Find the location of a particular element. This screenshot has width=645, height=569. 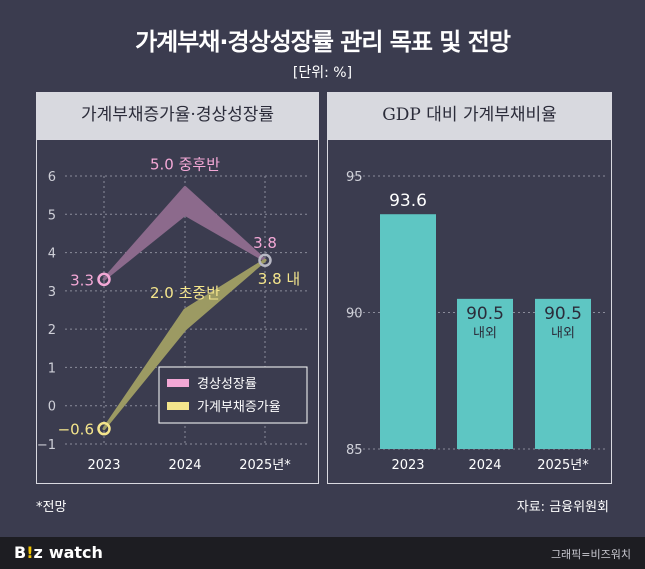

legend-label: 경상성장률 is located at coordinates (227, 384).